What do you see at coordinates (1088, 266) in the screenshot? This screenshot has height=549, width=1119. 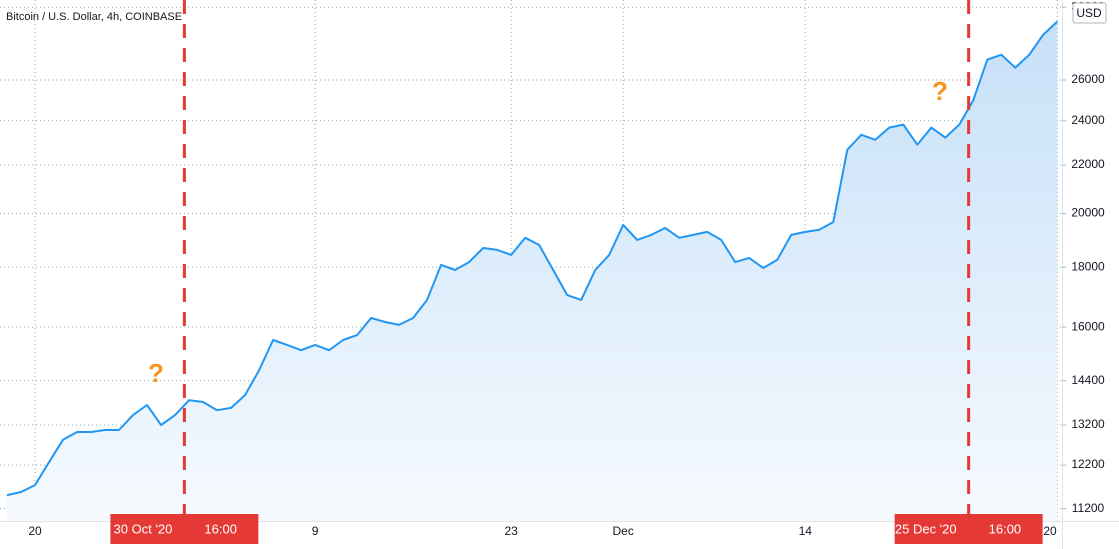 I see `y-tick-label: 18000` at bounding box center [1088, 266].